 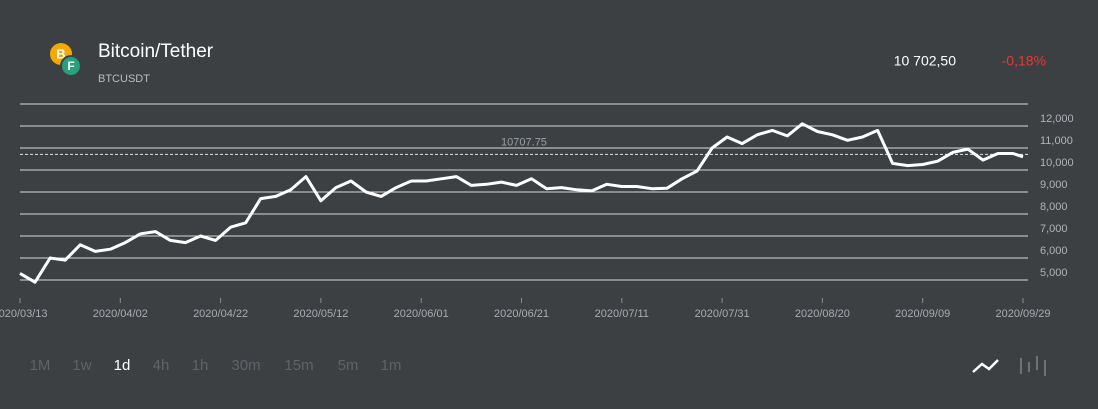 What do you see at coordinates (60, 53) in the screenshot?
I see `svg-text: B` at bounding box center [60, 53].